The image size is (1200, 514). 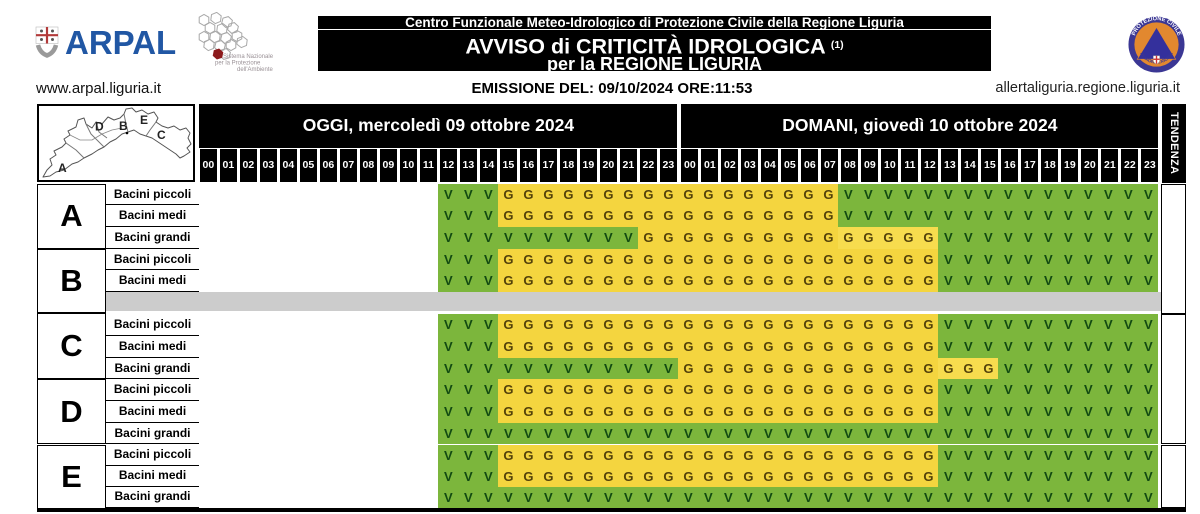 I want to click on svg-text: B, so click(x=123, y=126).